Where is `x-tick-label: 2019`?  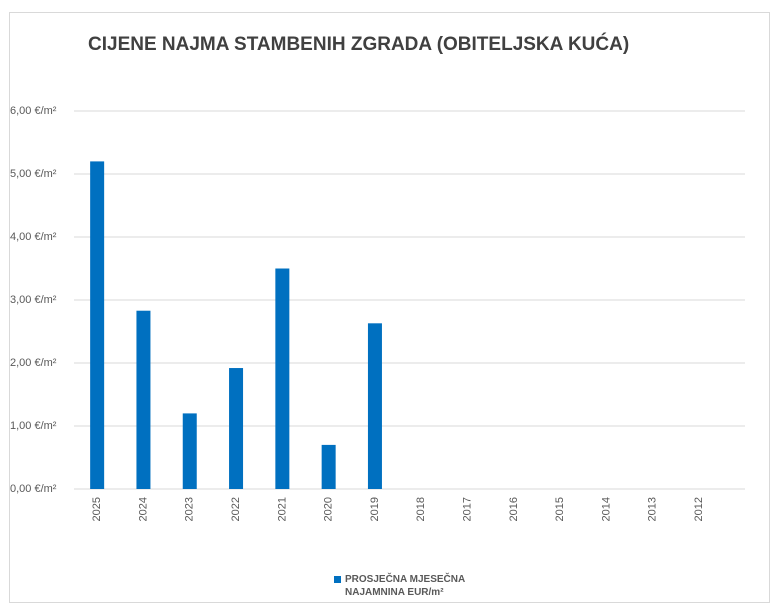 x-tick-label: 2019 is located at coordinates (375, 509).